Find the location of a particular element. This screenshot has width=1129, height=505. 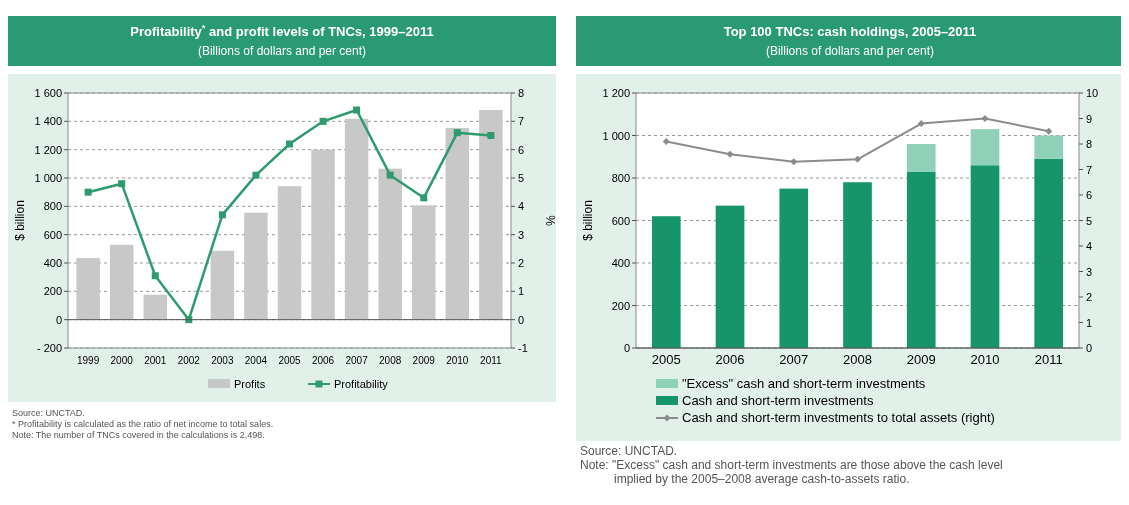

y2-tick-label: 9 is located at coordinates (1089, 118).